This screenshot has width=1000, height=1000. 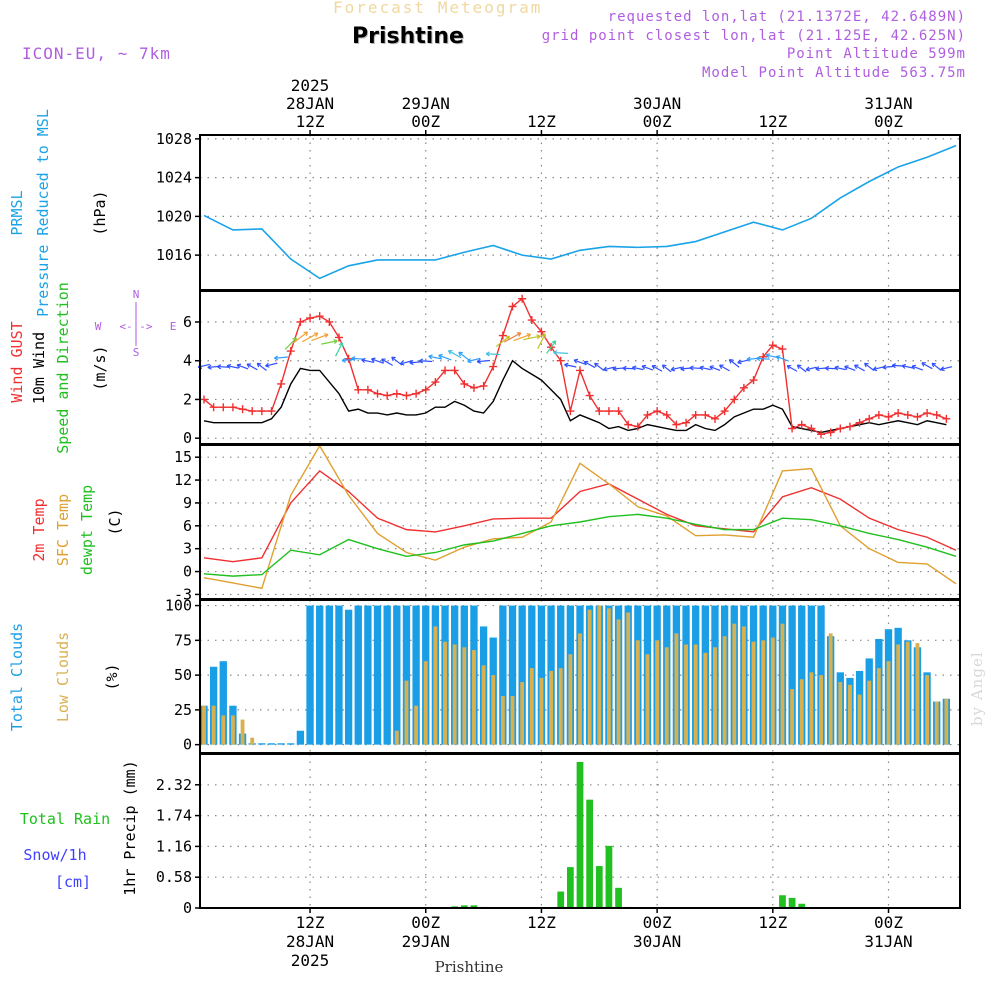 I want to click on x-tick-label-top: 28JAN, so click(x=310, y=103).